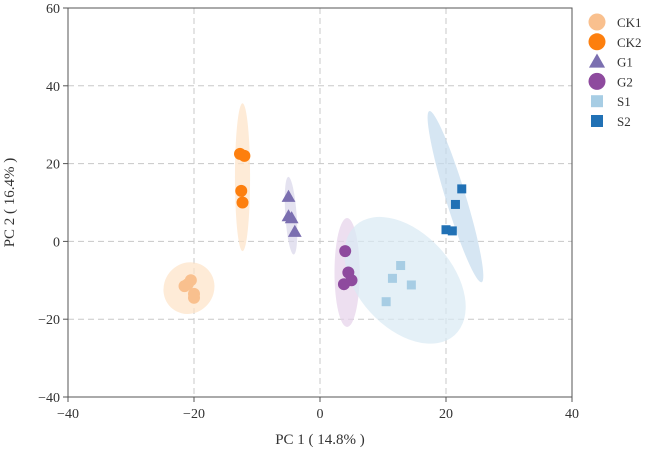  Describe the element at coordinates (242, 177) in the screenshot. I see `ellipse-ck2` at that location.